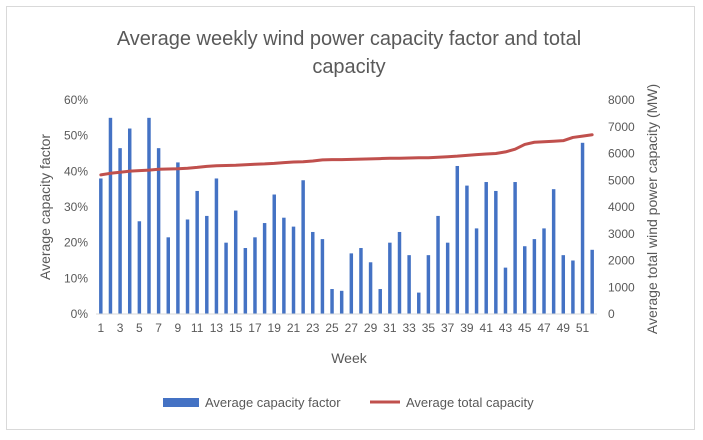 The height and width of the screenshot is (440, 703). I want to click on x-tick-label: 43, so click(506, 328).